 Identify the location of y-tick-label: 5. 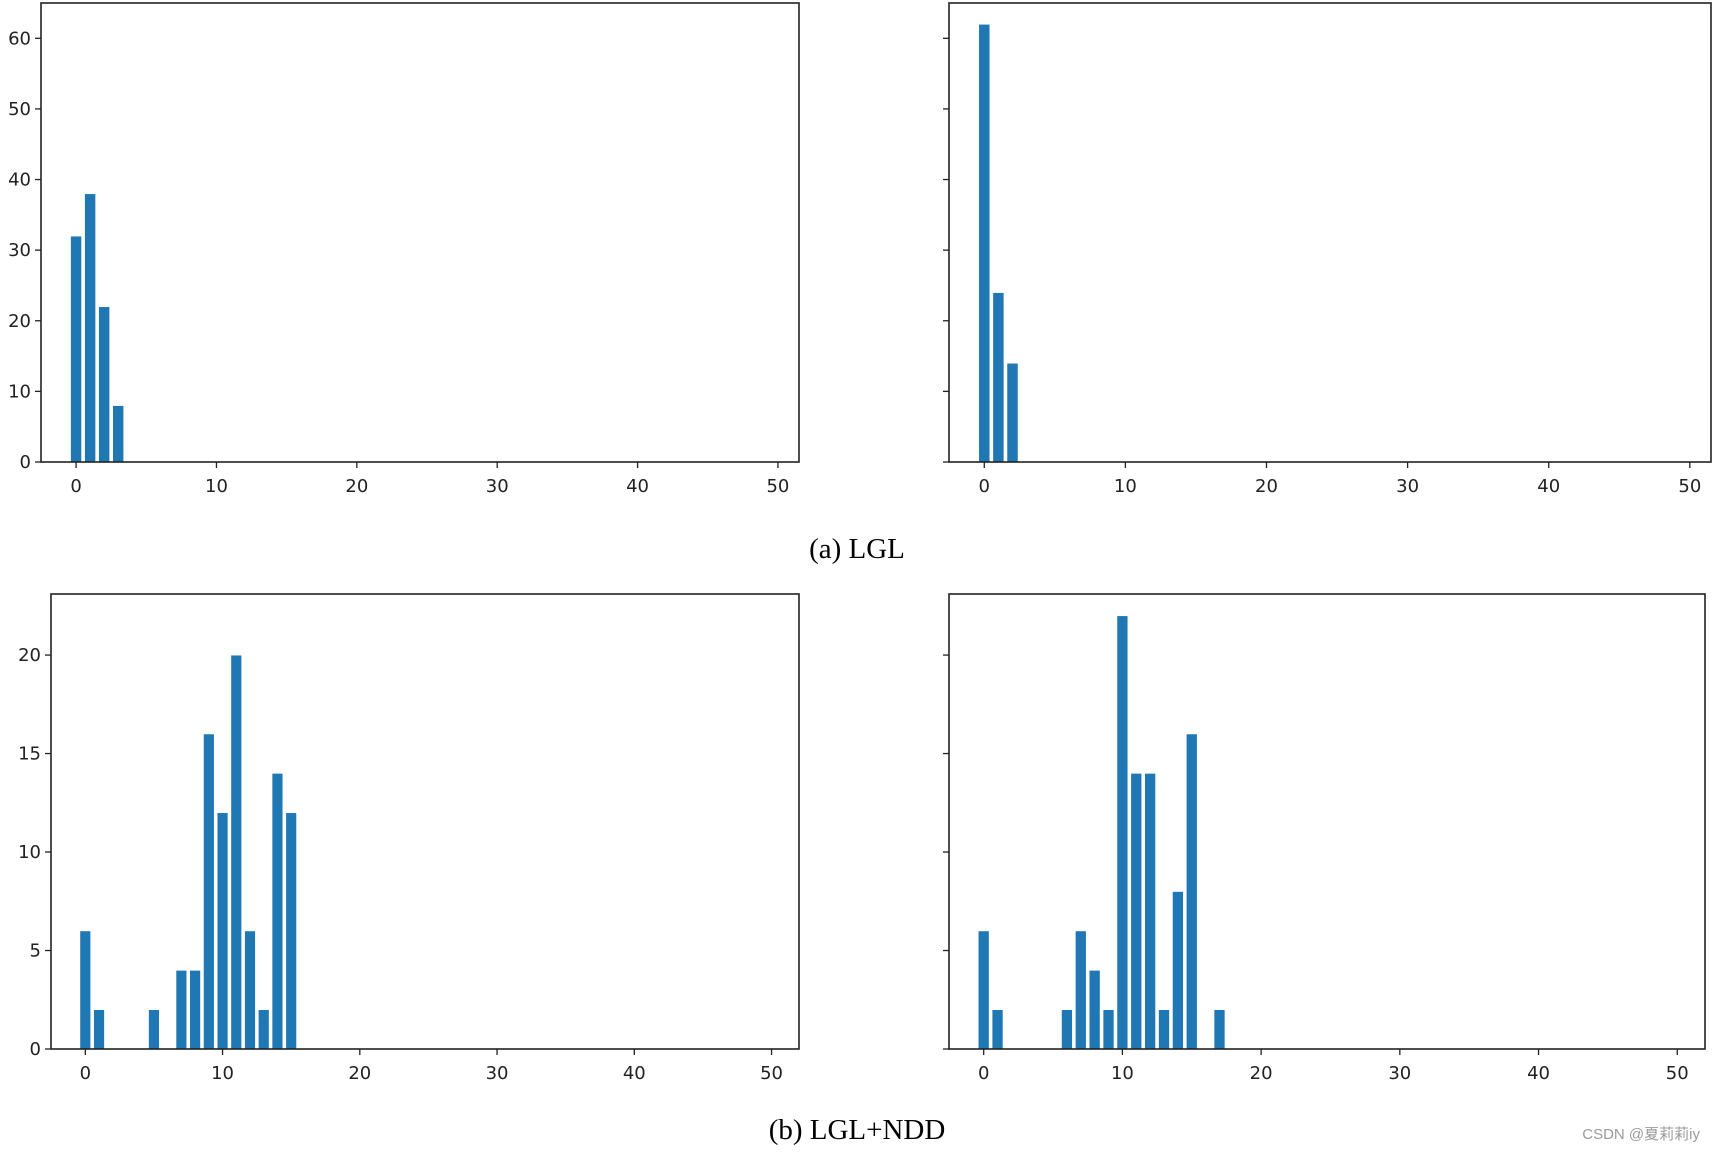
(35, 951).